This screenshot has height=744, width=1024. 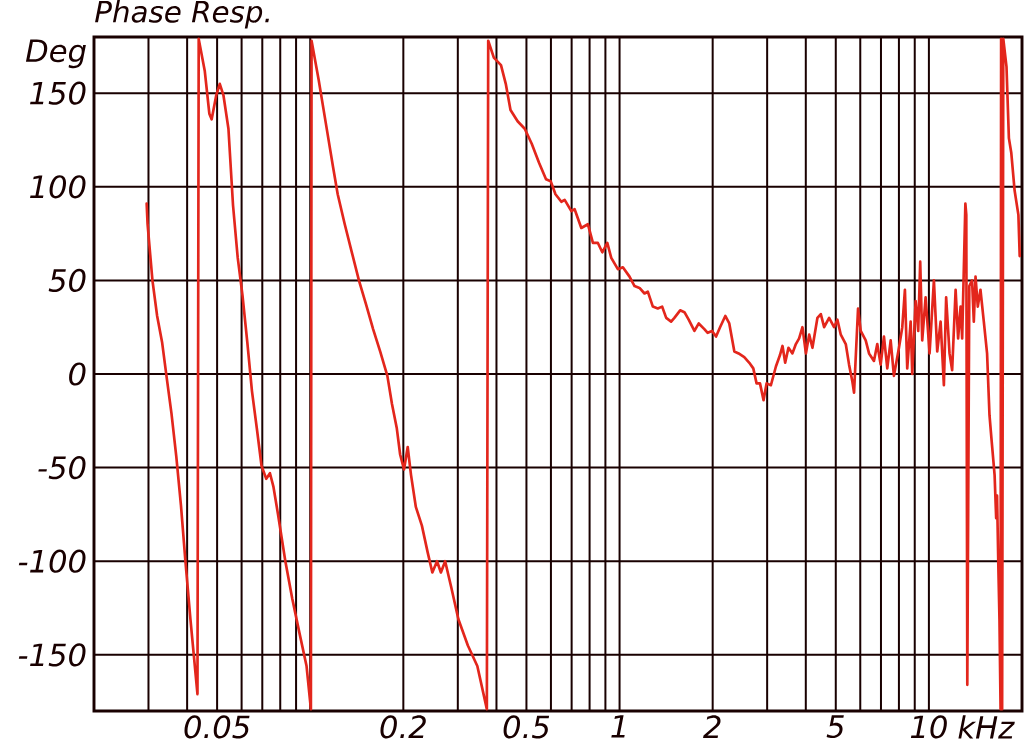 What do you see at coordinates (62, 468) in the screenshot?
I see `y-tick-label: -50` at bounding box center [62, 468].